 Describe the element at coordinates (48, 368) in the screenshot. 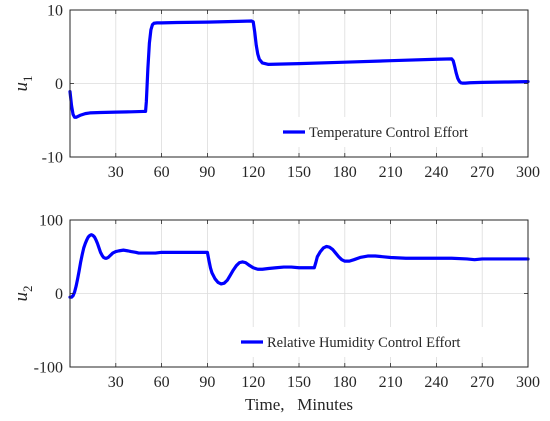

I see `y-tick-label: -100` at that location.